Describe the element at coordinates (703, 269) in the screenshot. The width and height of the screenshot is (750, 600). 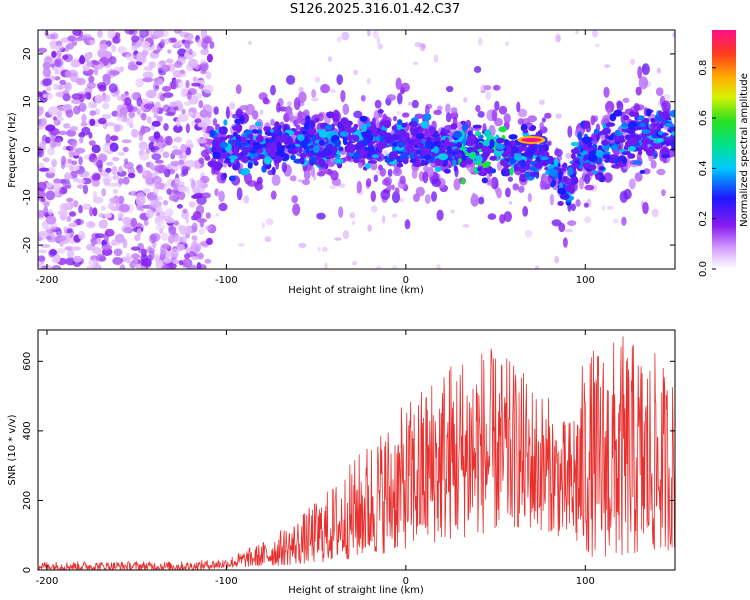
I see `colorbar-tick-label: 0.0` at that location.